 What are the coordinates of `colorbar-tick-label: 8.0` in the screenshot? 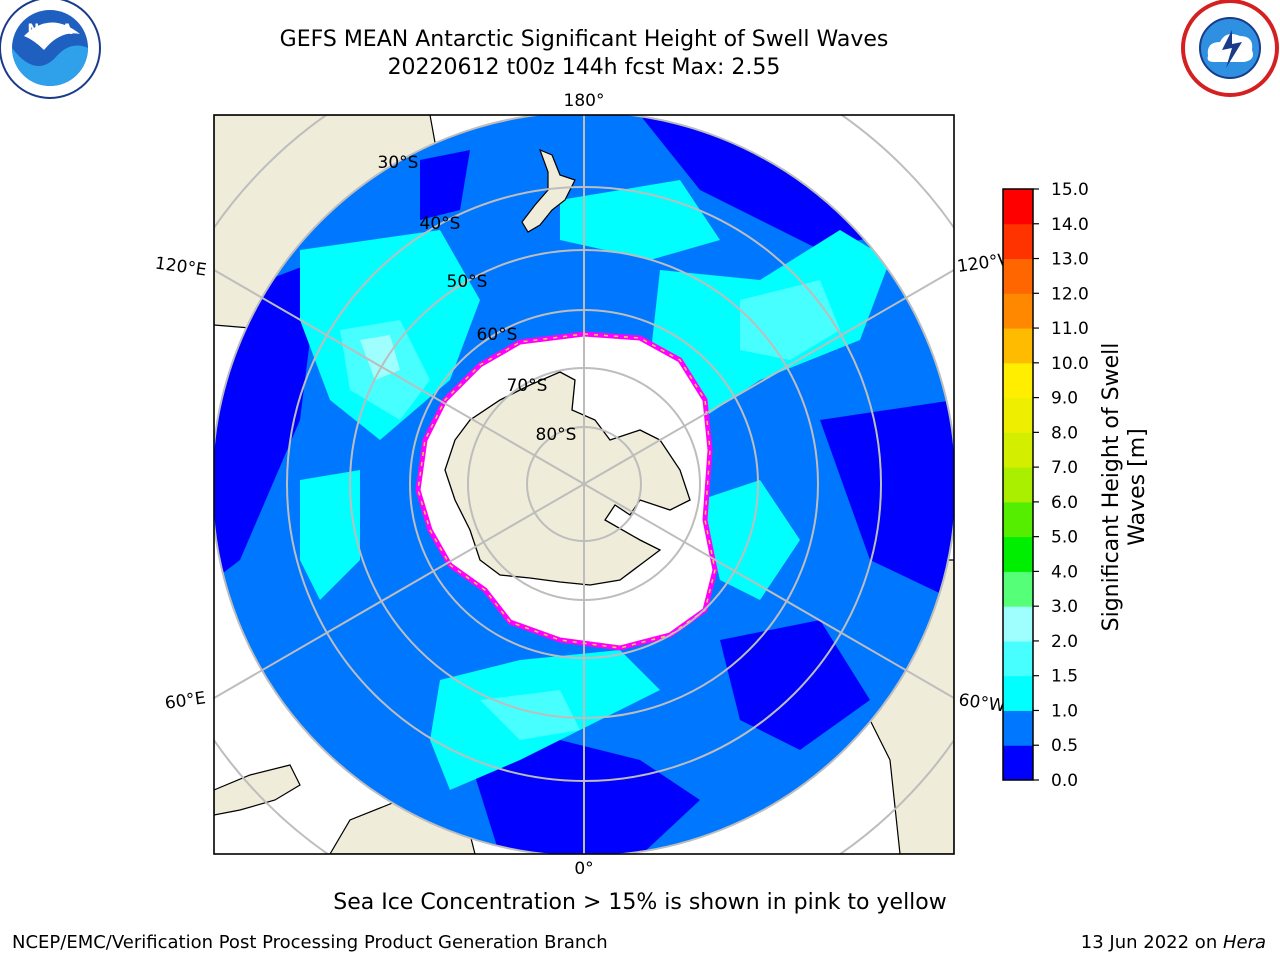 It's located at (1064, 433).